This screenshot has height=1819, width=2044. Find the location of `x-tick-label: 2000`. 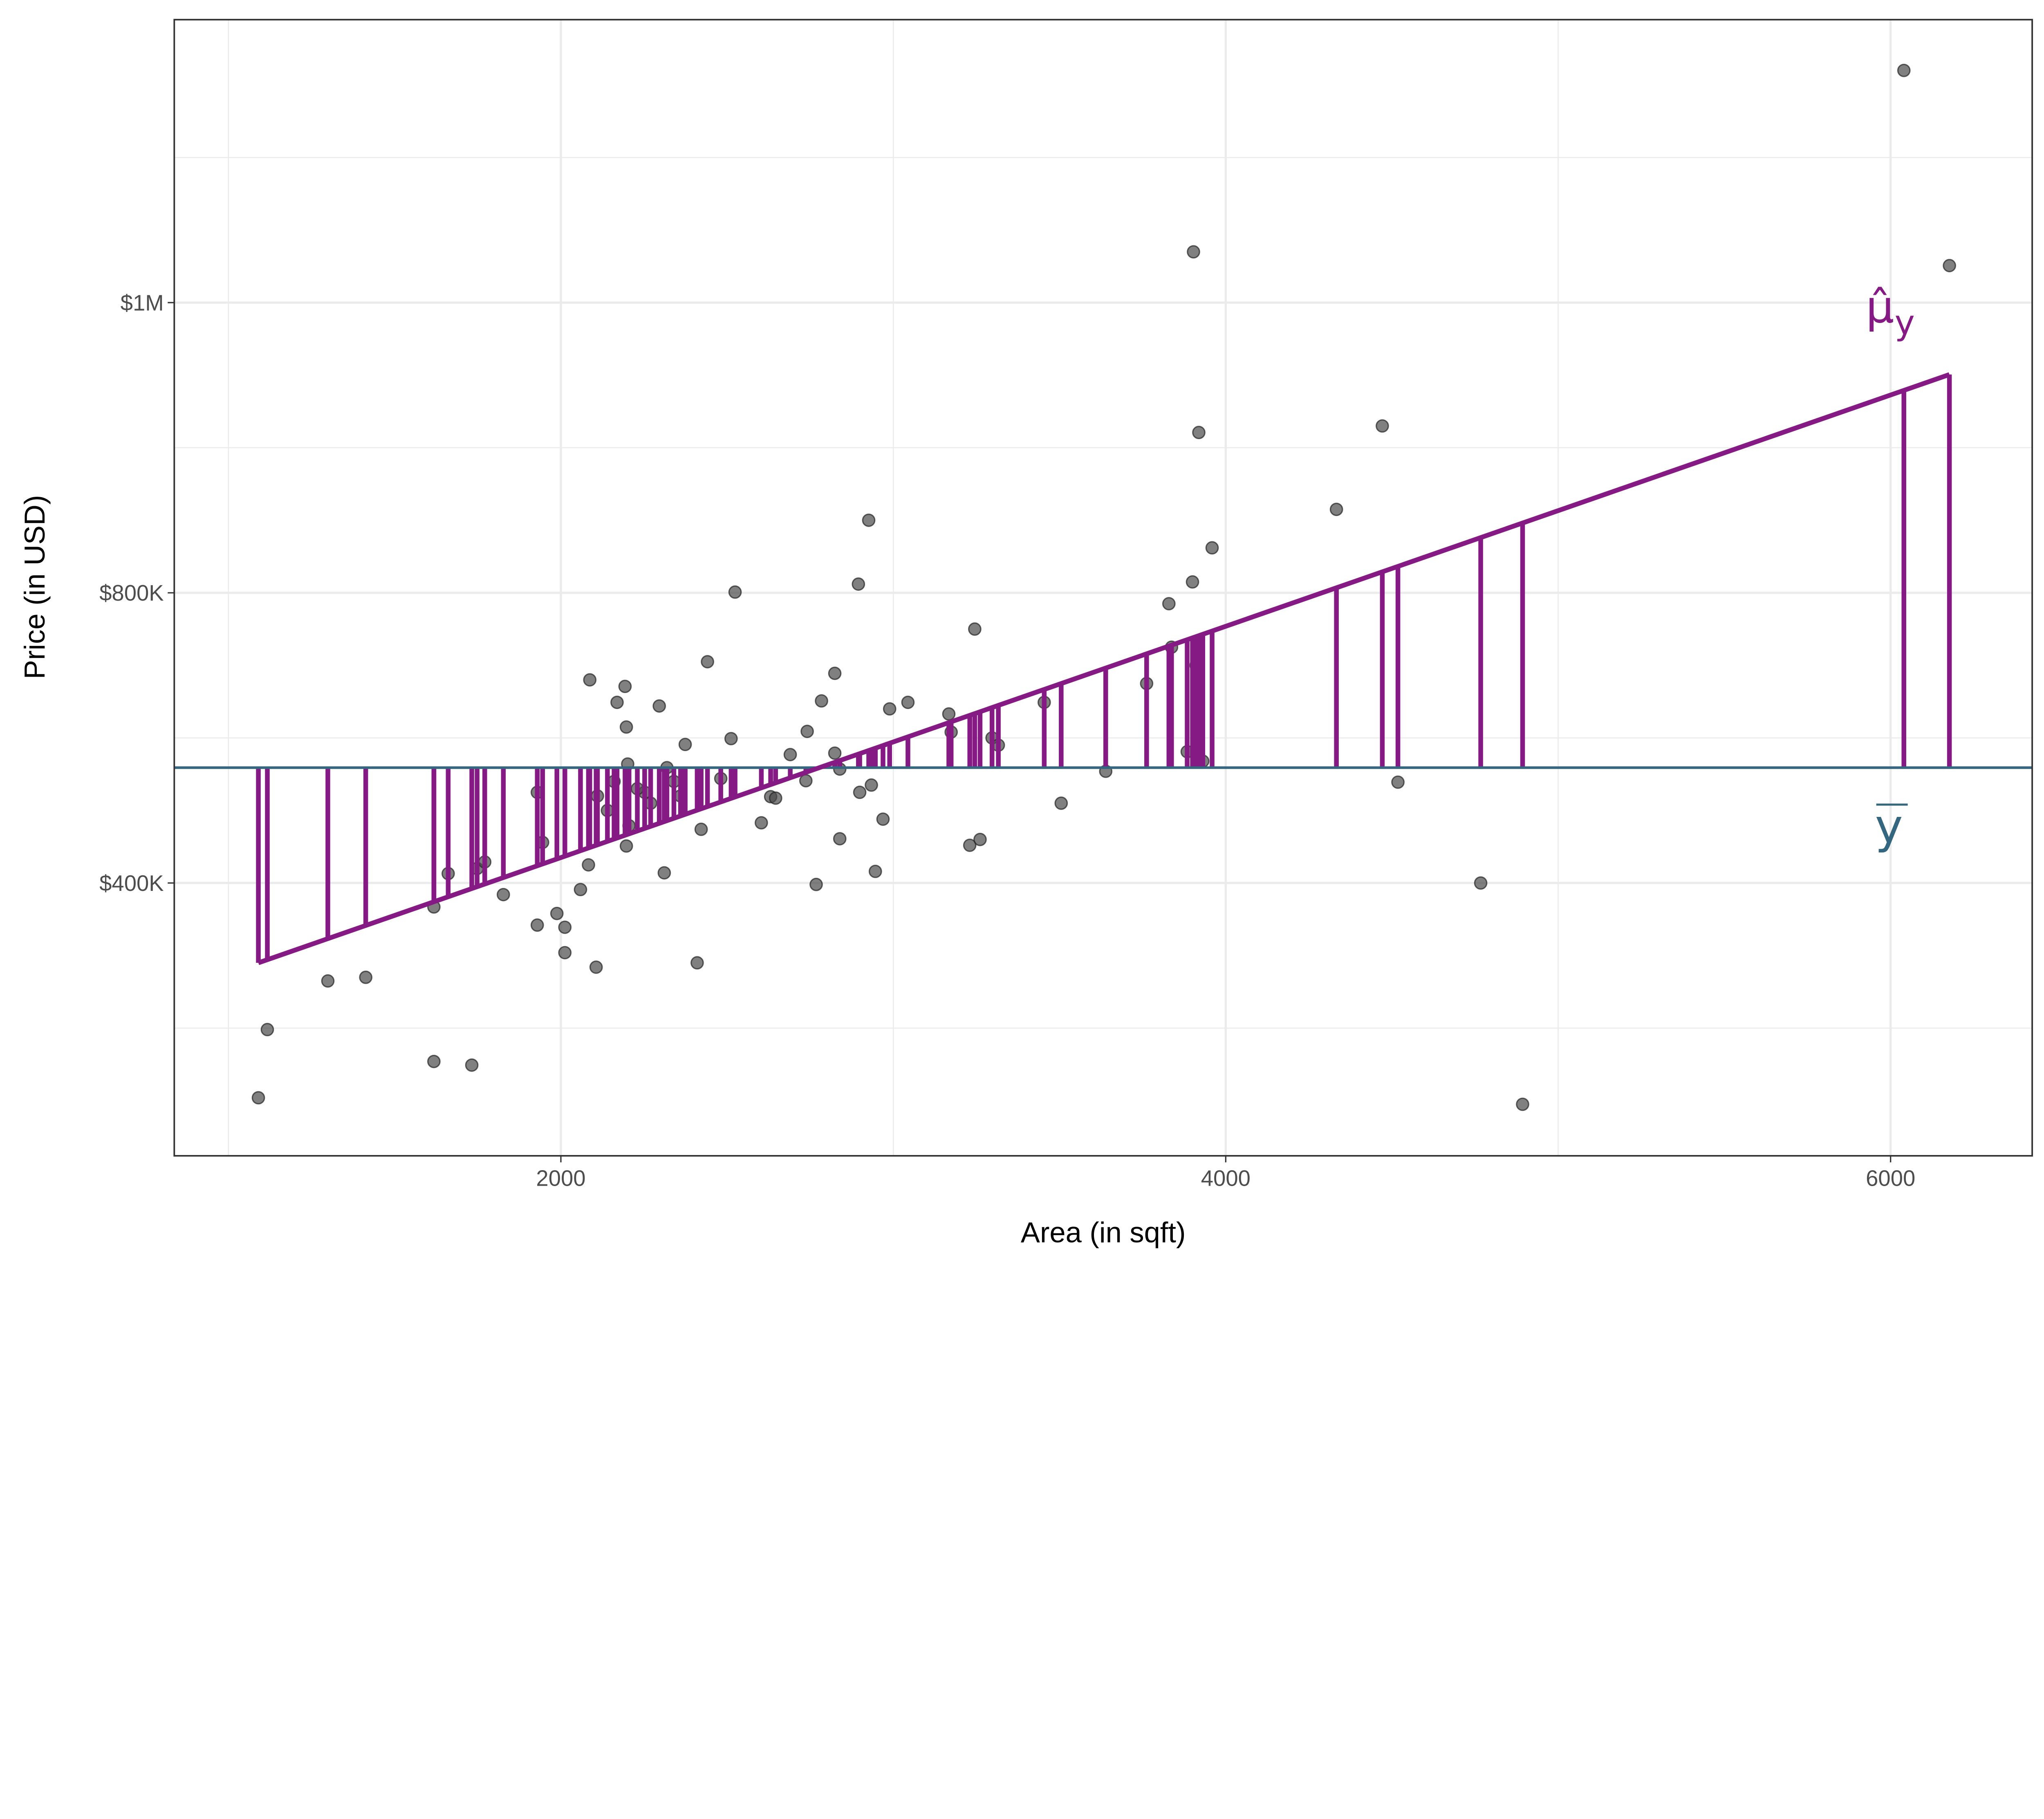

x-tick-label: 2000 is located at coordinates (560, 1178).